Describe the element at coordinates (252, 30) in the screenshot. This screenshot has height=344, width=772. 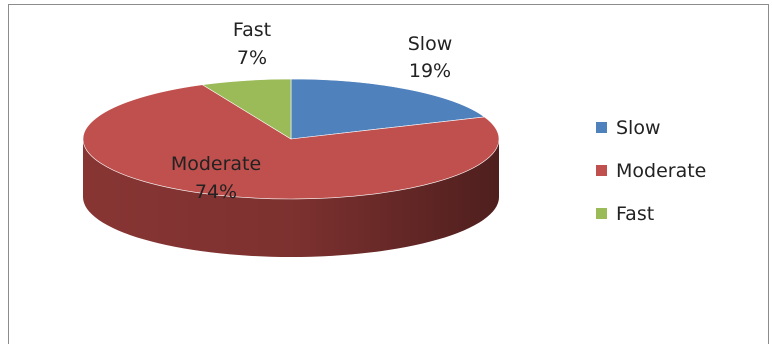
I see `data-label-fast-name: Fast` at that location.